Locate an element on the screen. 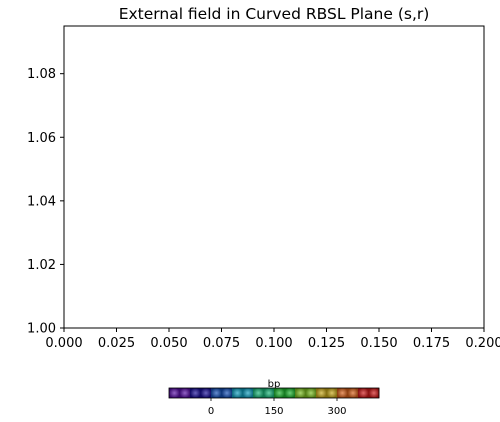  y-axis: 1.00 1.02 1.04 1.06 1.08 is located at coordinates (45, 202).